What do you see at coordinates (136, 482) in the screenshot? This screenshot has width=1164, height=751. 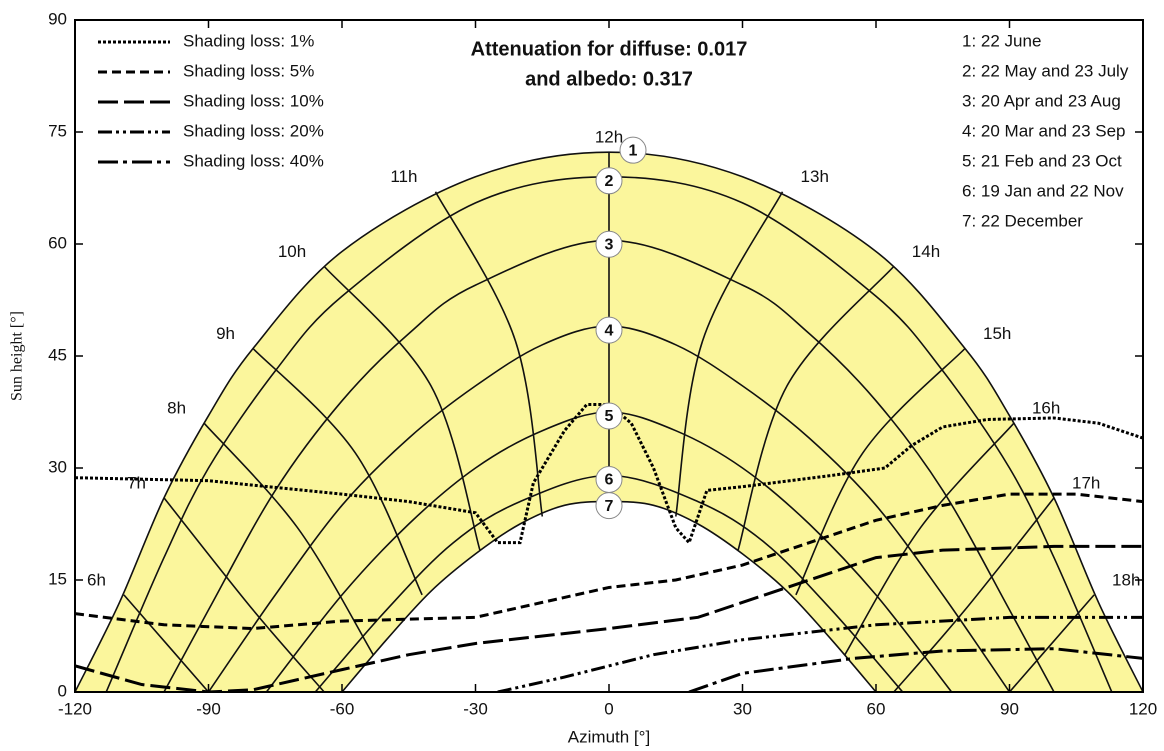 I see `hour-label: 7h` at bounding box center [136, 482].